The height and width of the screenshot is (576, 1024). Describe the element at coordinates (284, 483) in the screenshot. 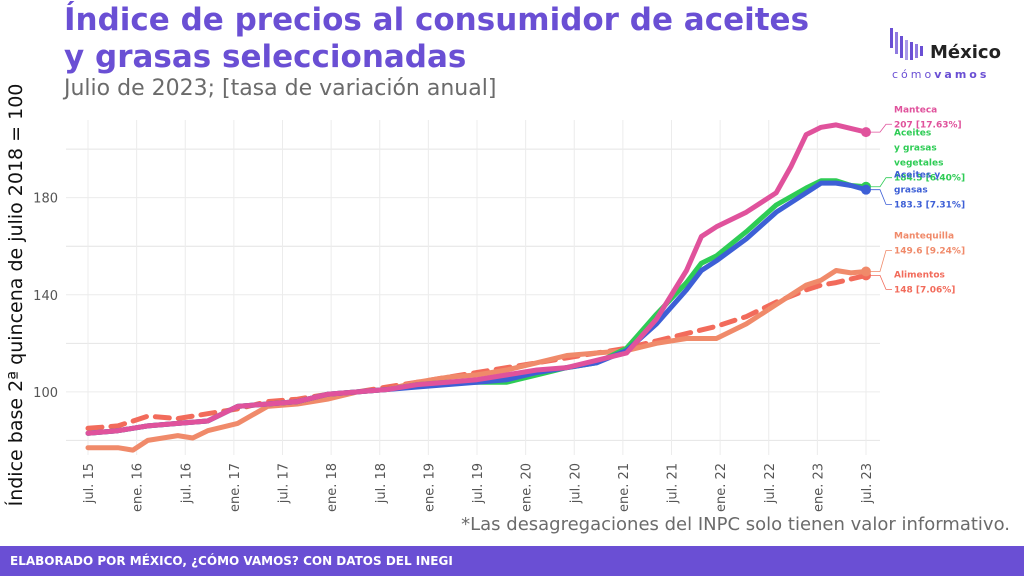

I see `x-tick-label: jul. 17` at that location.